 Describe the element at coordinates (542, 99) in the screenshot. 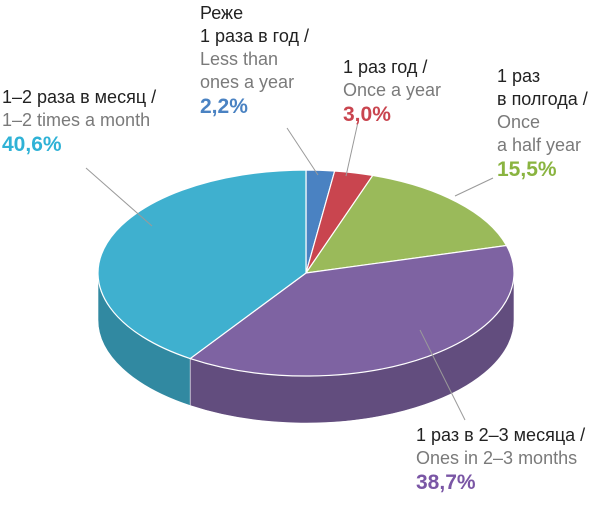

I see `slice-label-ru: в полгода /` at that location.